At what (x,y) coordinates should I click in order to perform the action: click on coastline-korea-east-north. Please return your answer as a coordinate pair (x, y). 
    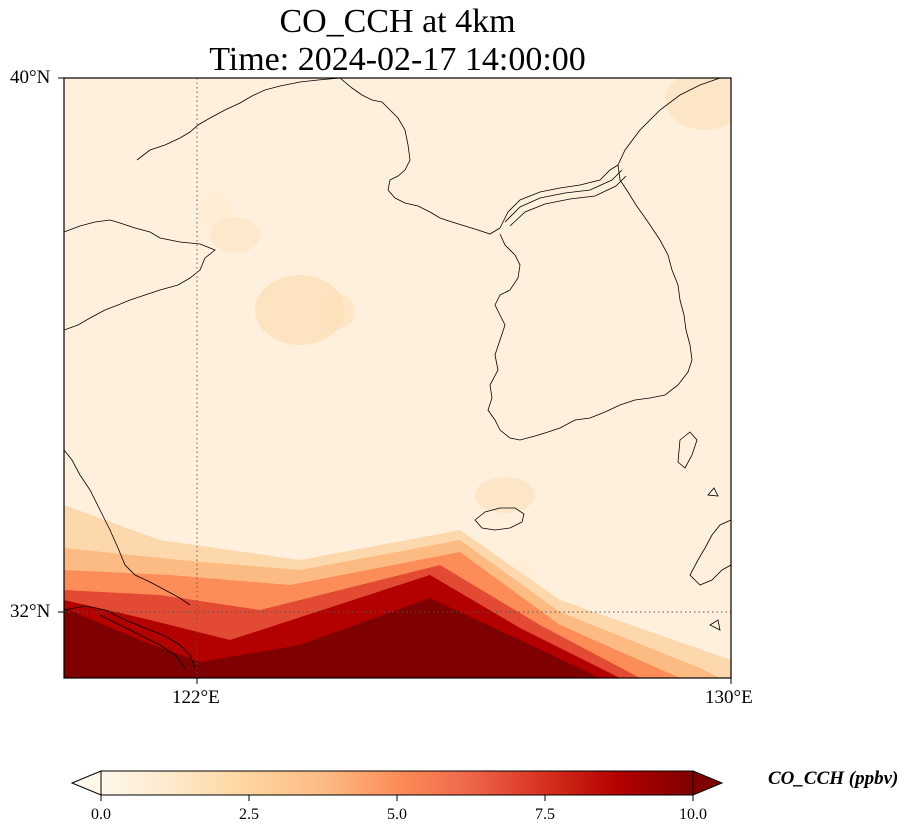
    Looking at the image, I should click on (669, 122).